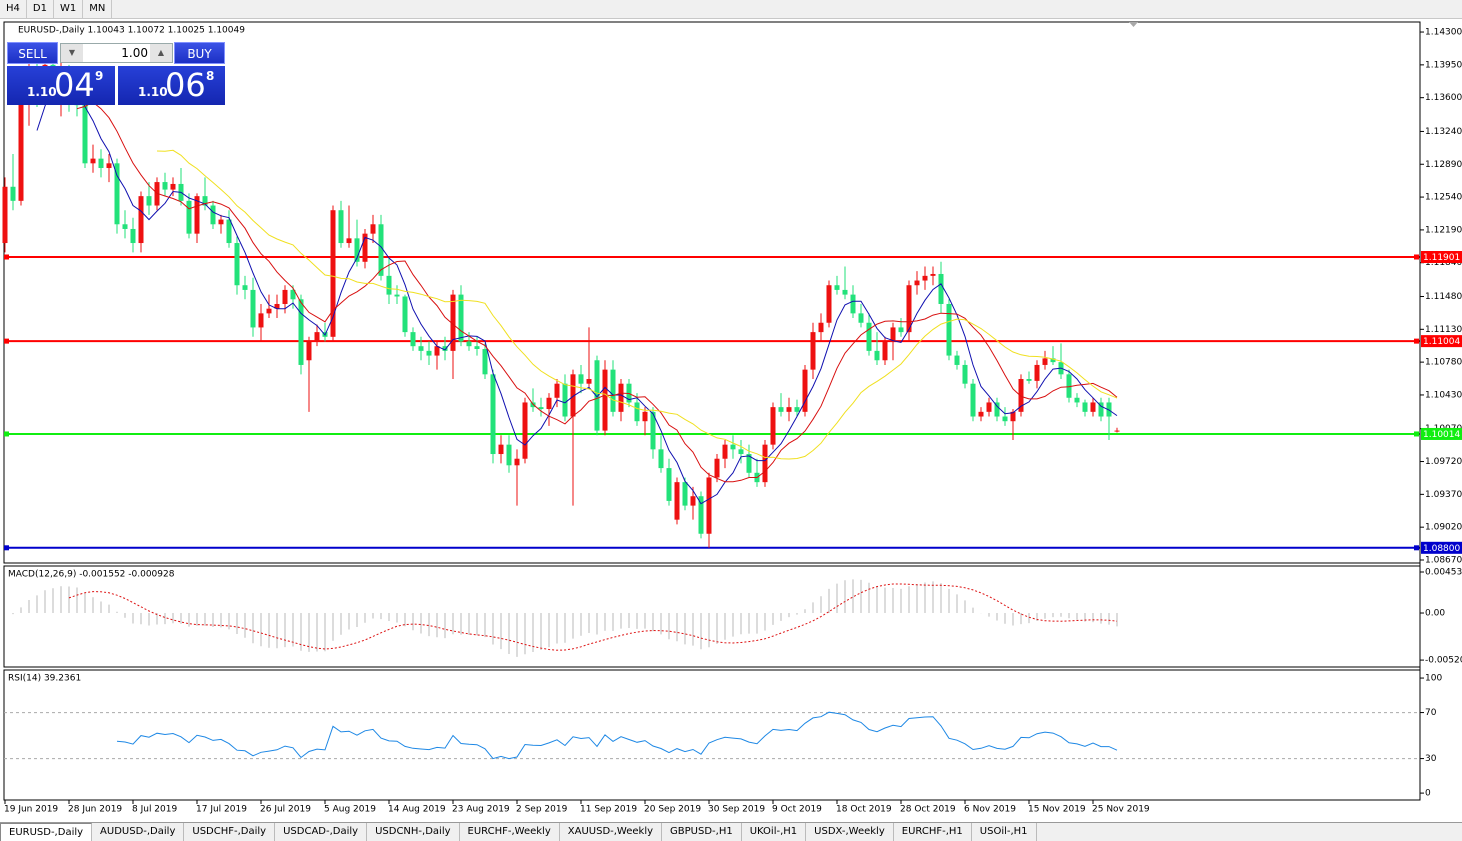  What do you see at coordinates (31, 810) in the screenshot?
I see `x-tick-label: 19 Jun 2019` at bounding box center [31, 810].